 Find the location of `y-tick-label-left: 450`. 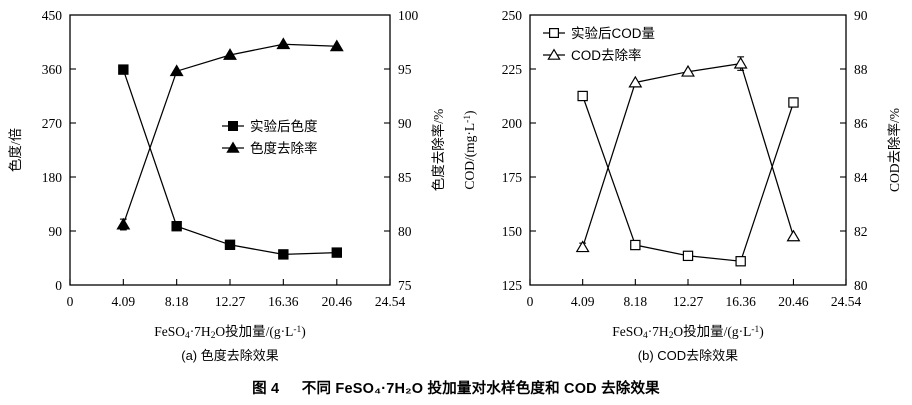

y-tick-label-left: 450 is located at coordinates (52, 15).